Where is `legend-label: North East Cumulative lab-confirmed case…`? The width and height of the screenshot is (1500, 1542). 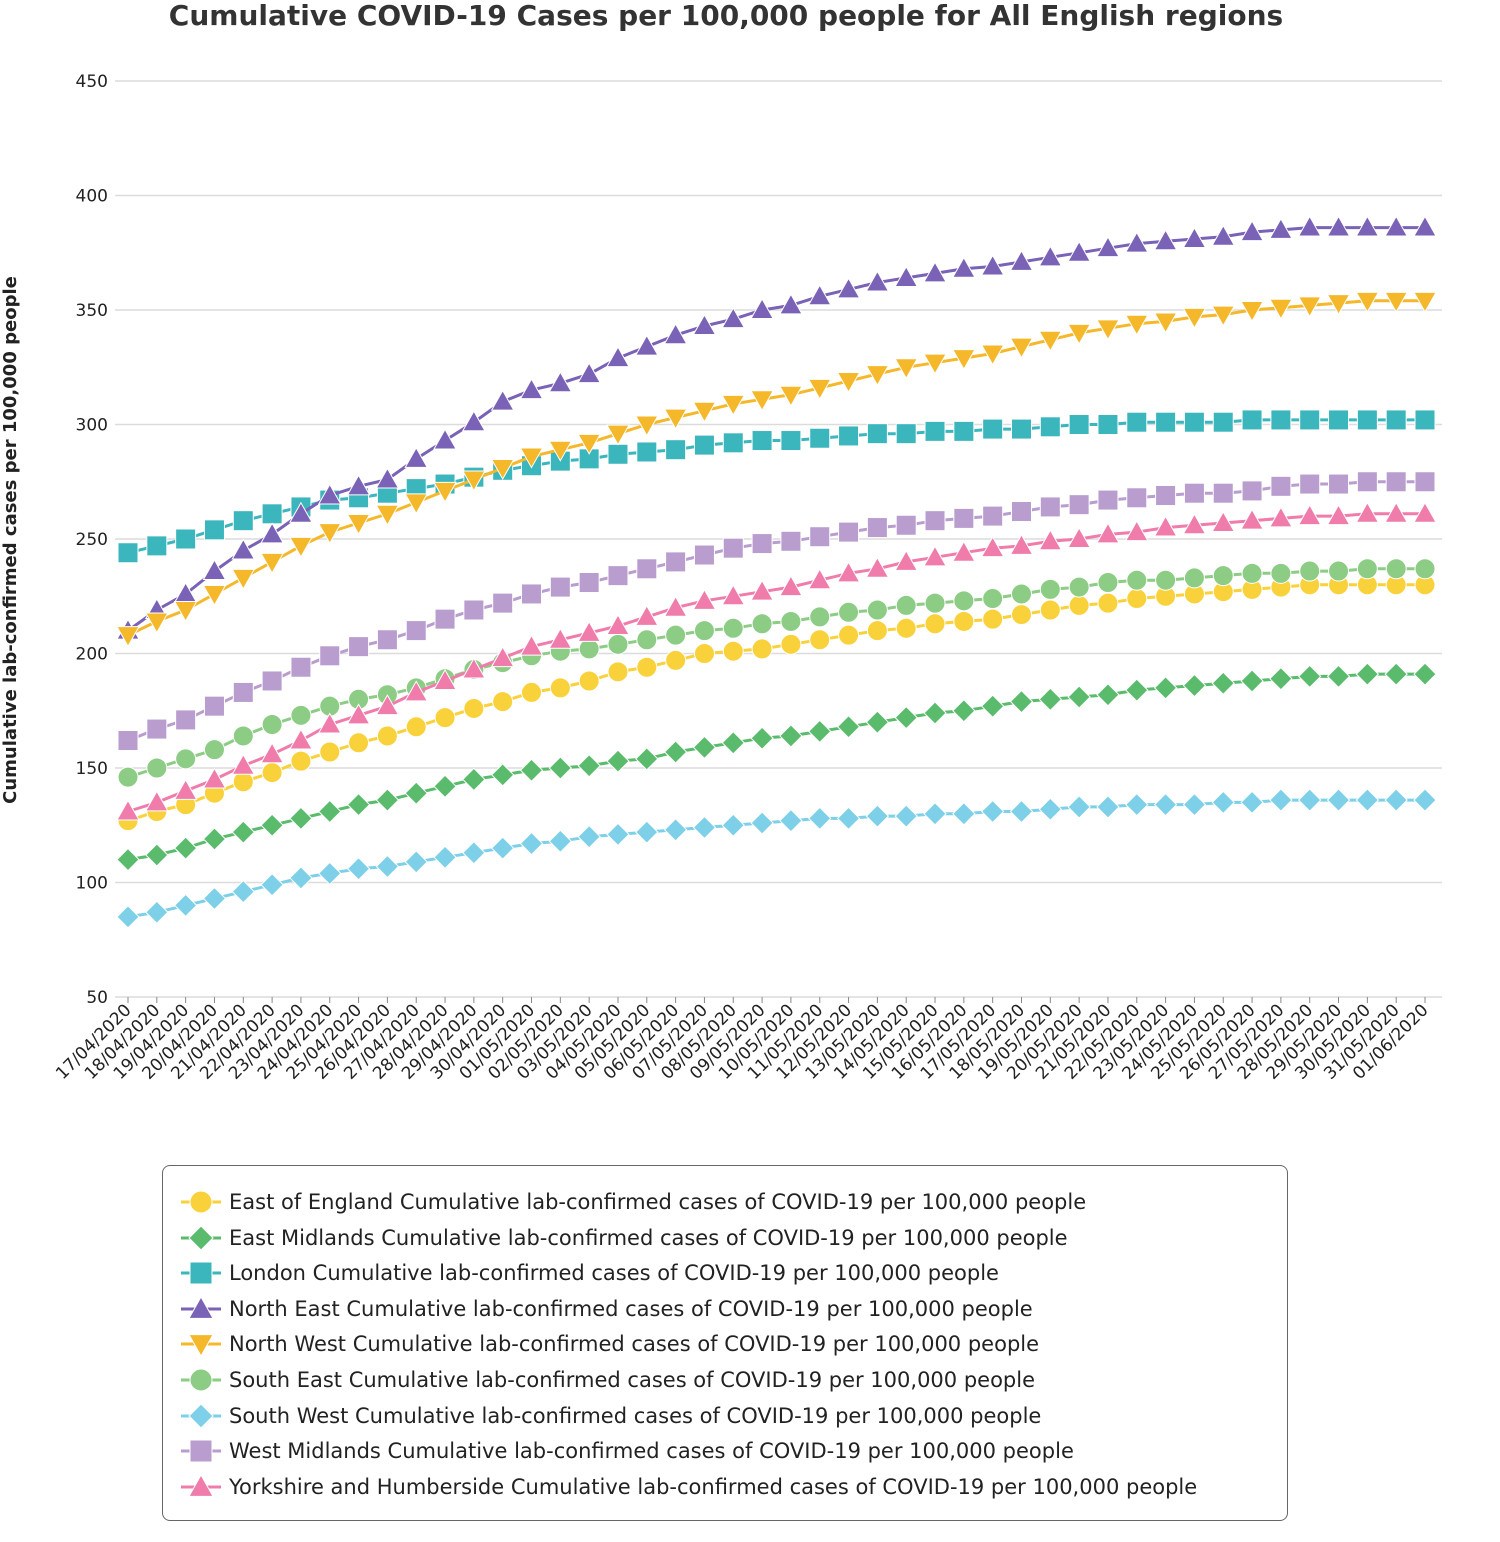
legend-label: North East Cumulative lab-confirmed case… is located at coordinates (631, 1308).